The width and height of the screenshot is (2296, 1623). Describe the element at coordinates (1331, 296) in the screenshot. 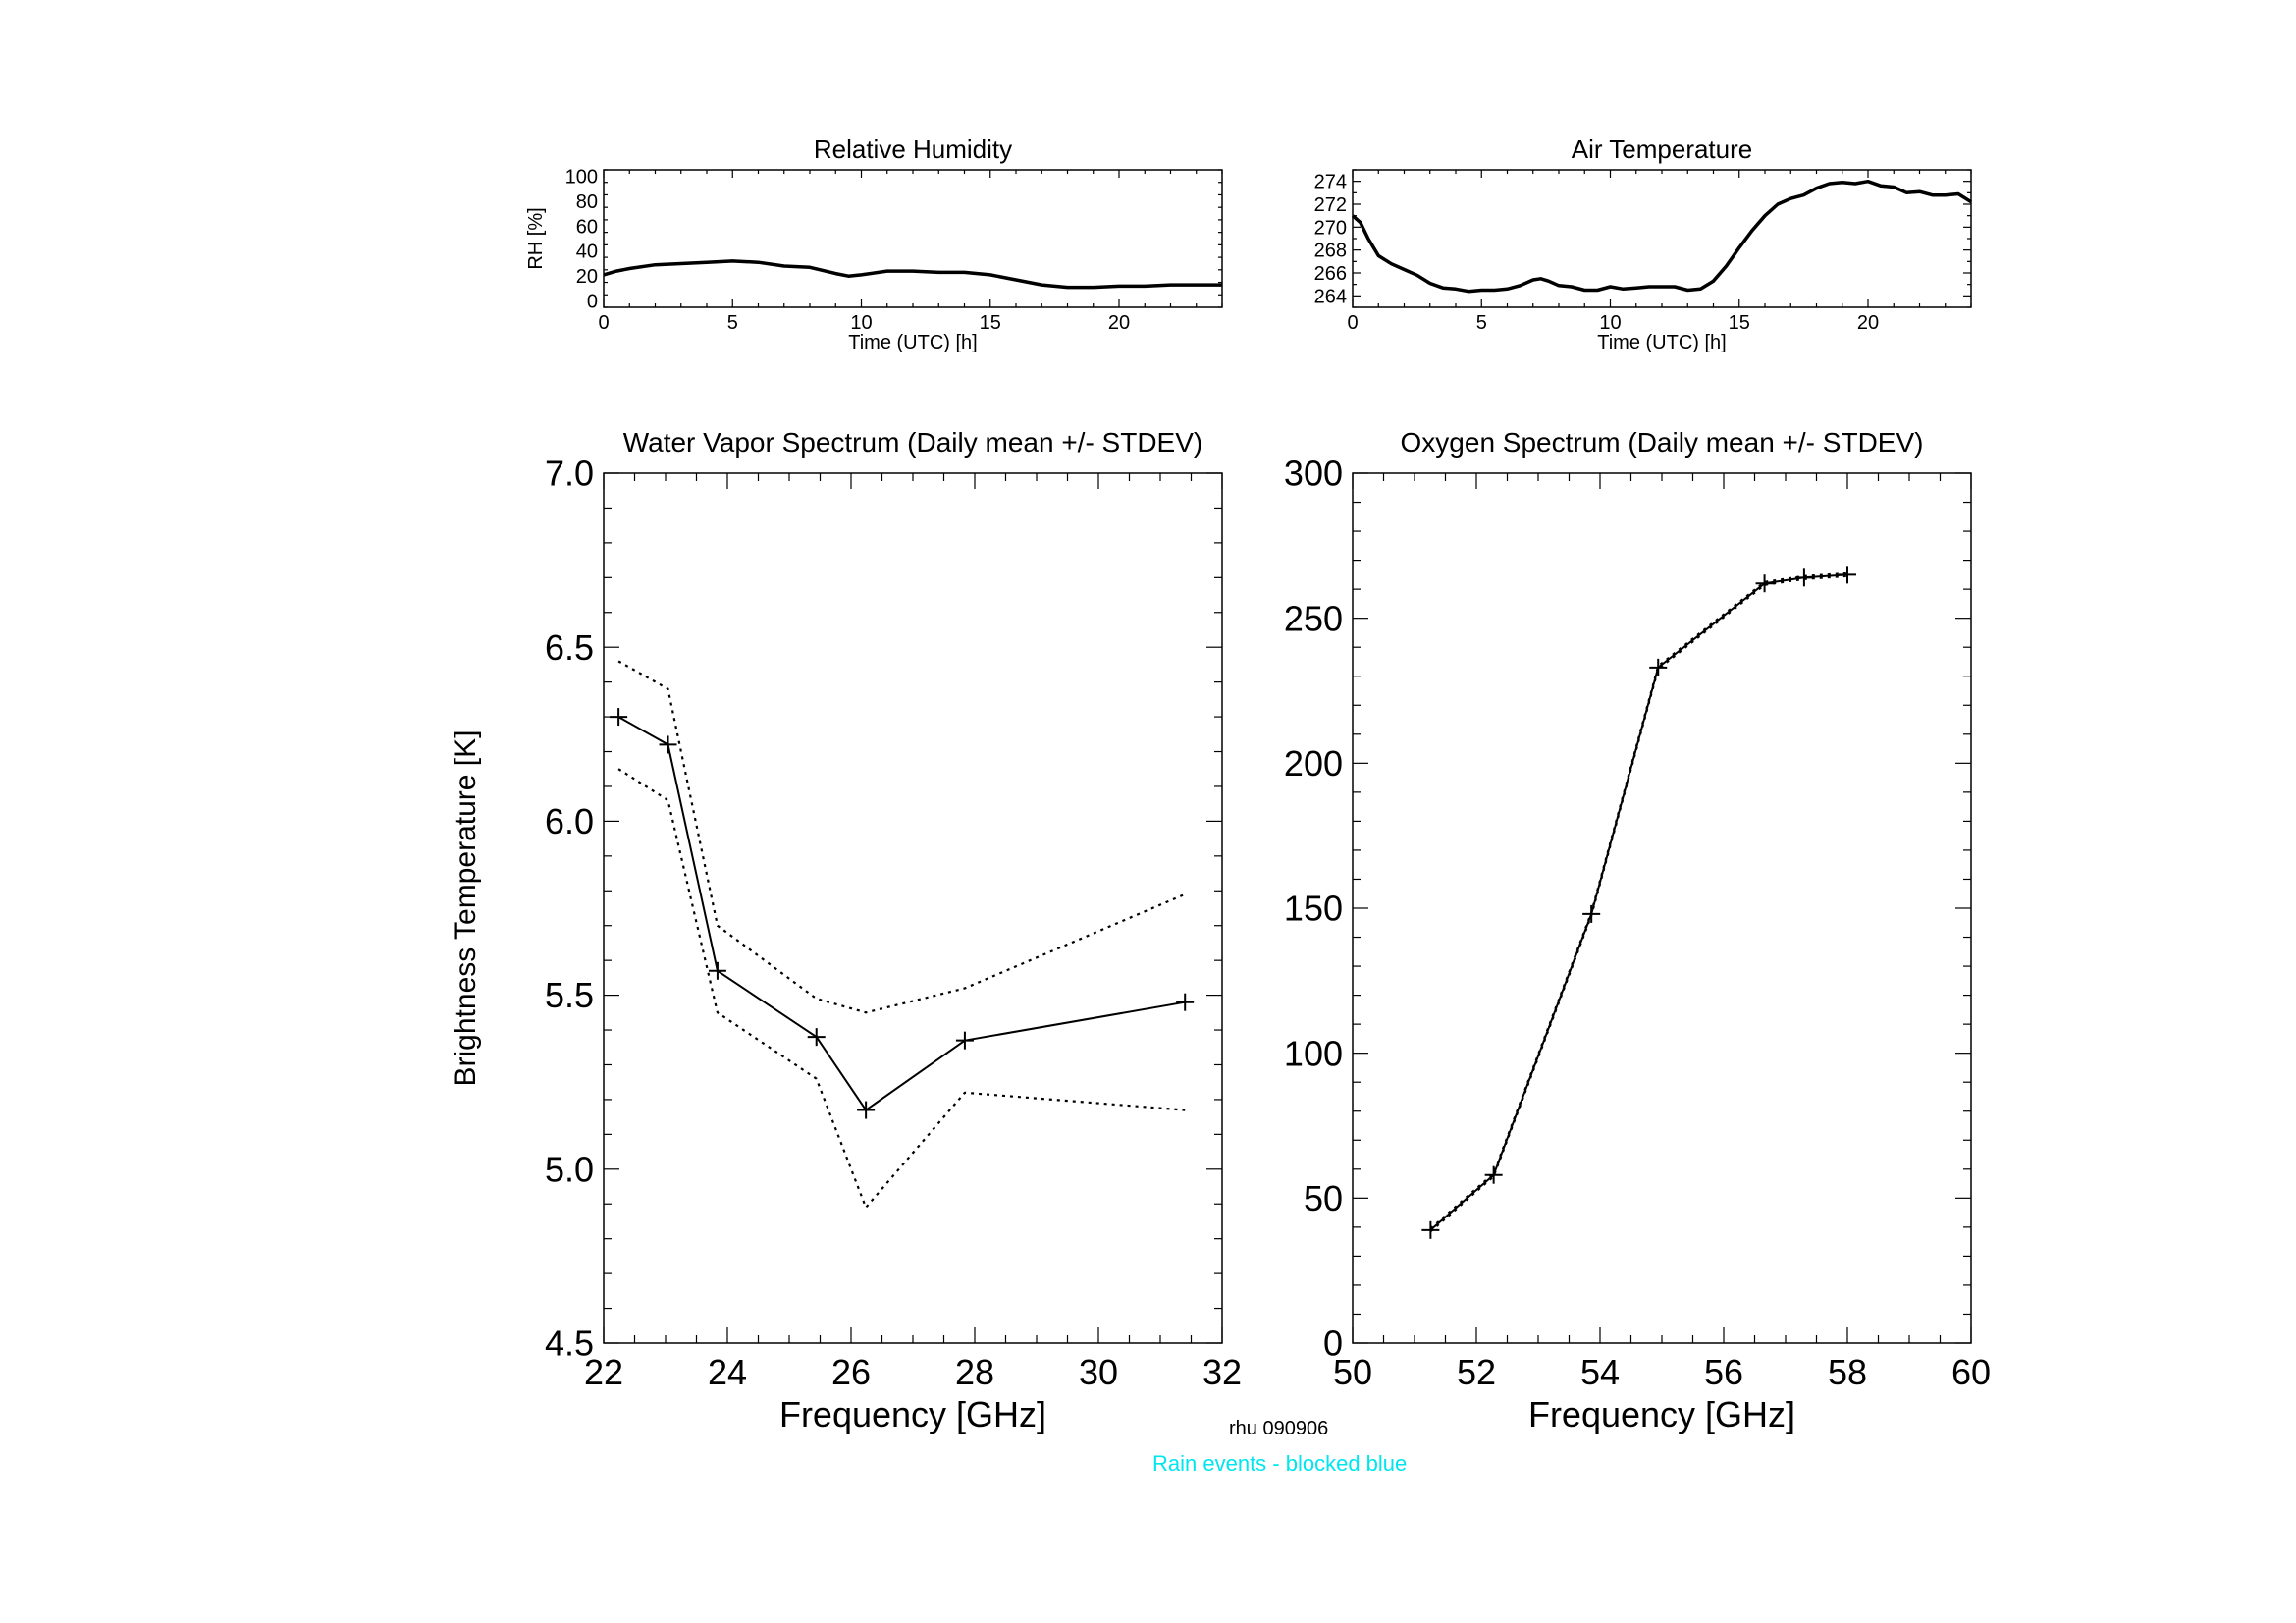

I see `y-tick-label: 264` at that location.